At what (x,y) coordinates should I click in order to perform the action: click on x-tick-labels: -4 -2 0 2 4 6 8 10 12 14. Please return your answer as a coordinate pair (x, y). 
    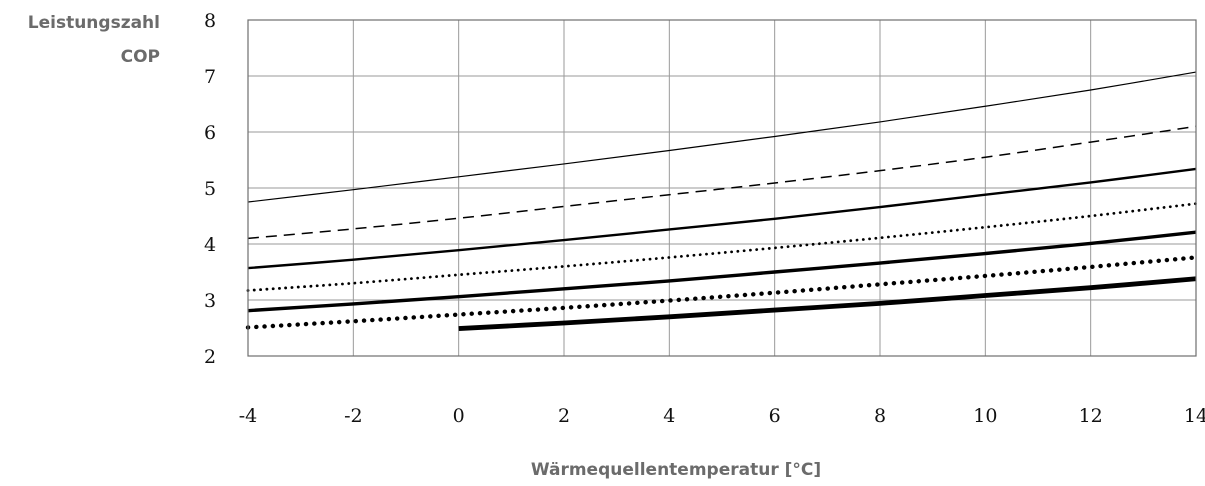
    Looking at the image, I should click on (722, 416).